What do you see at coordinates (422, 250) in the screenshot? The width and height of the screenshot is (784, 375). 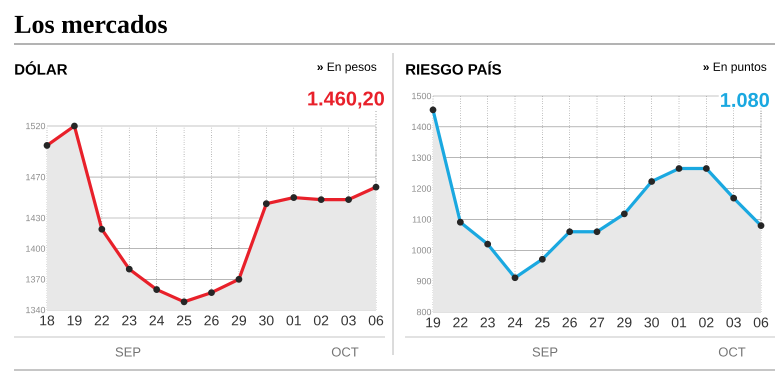 I see `y-tick-label: 1000` at bounding box center [422, 250].